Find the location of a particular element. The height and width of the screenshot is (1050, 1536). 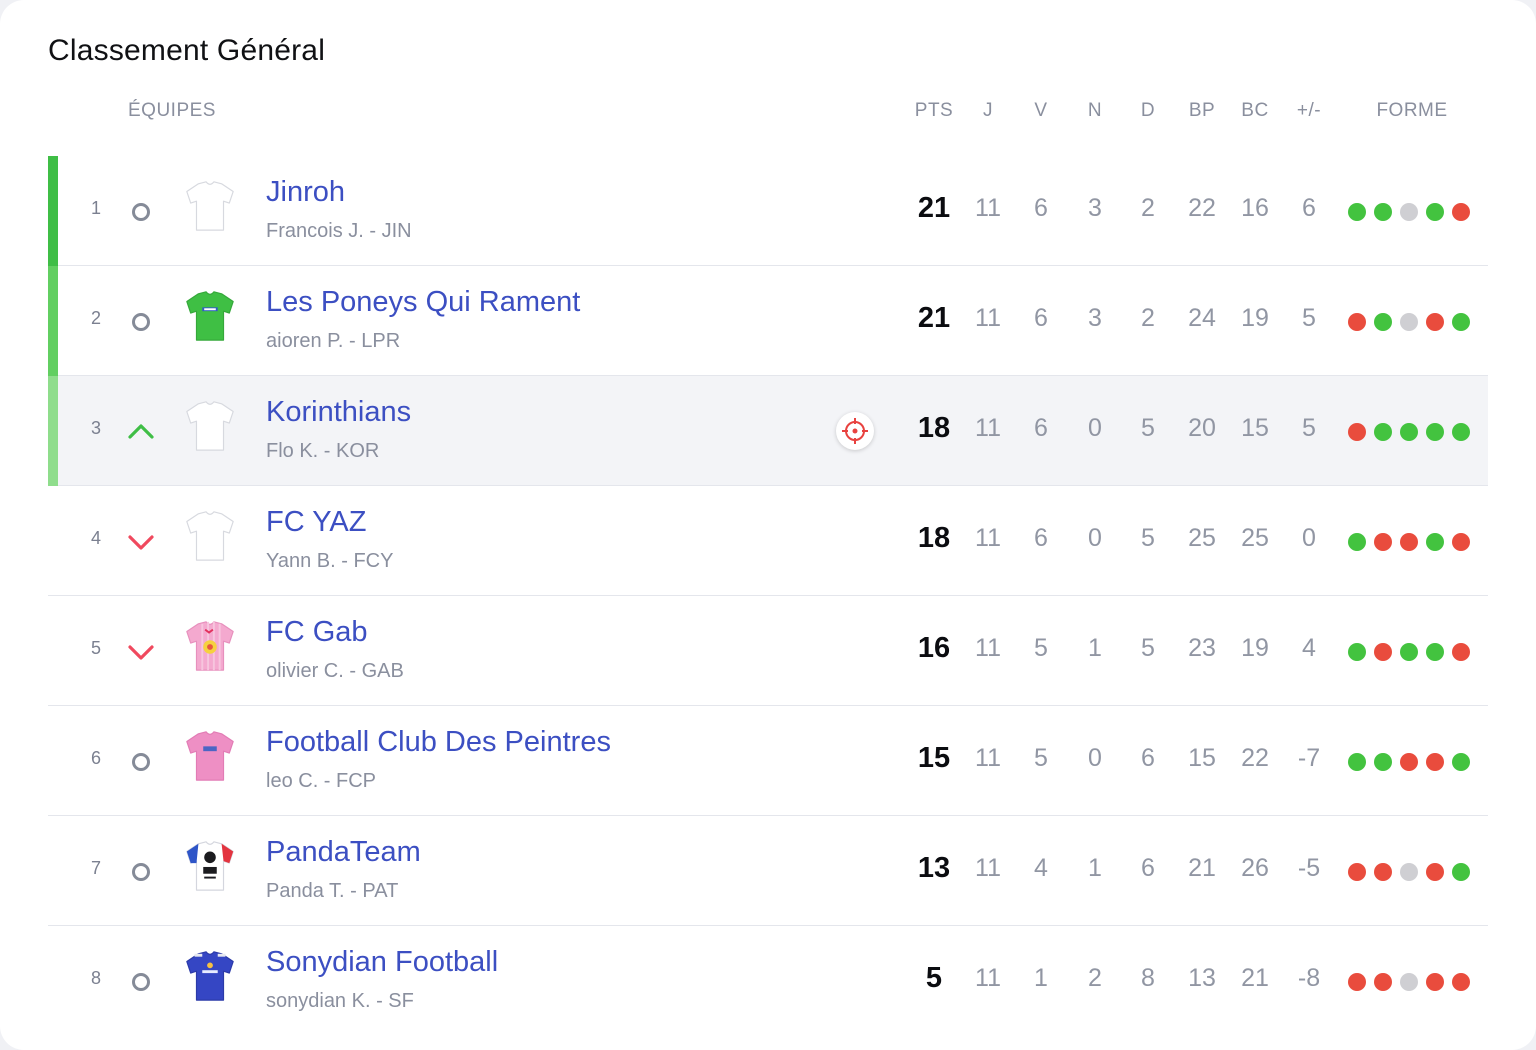

header-n: N is located at coordinates (1095, 110).